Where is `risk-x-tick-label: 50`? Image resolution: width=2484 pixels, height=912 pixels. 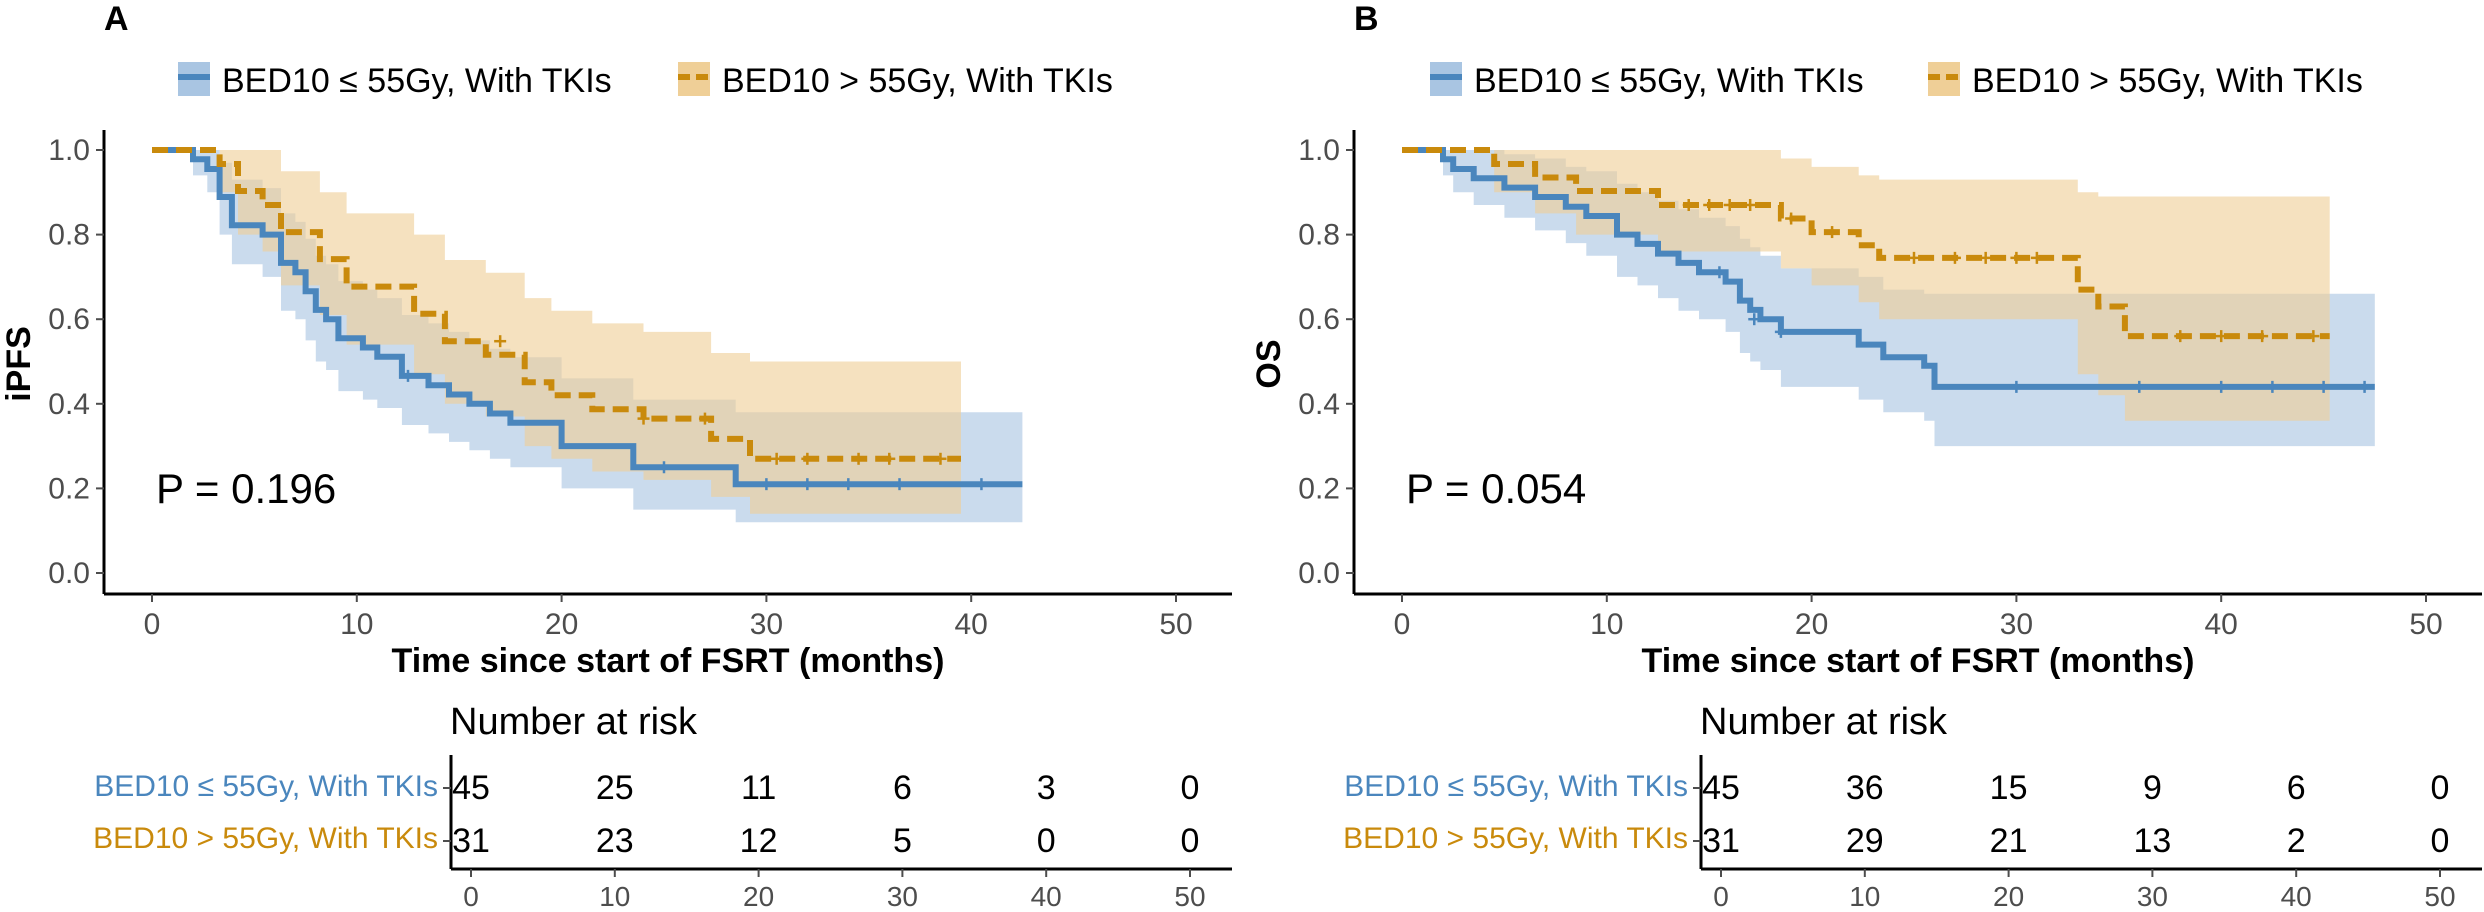 risk-x-tick-label: 50 is located at coordinates (1189, 896).